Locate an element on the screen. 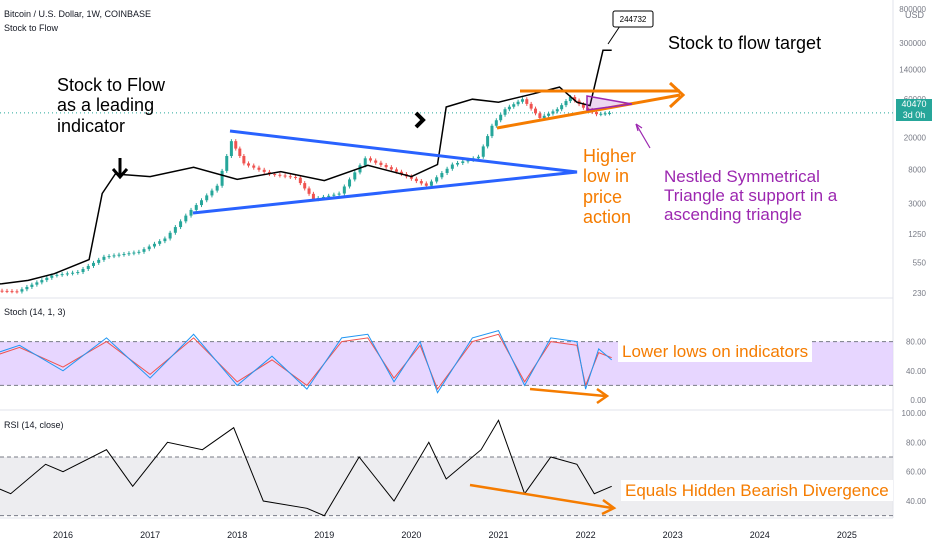 The height and width of the screenshot is (550, 932). stoch-k-line is located at coordinates (306, 362).